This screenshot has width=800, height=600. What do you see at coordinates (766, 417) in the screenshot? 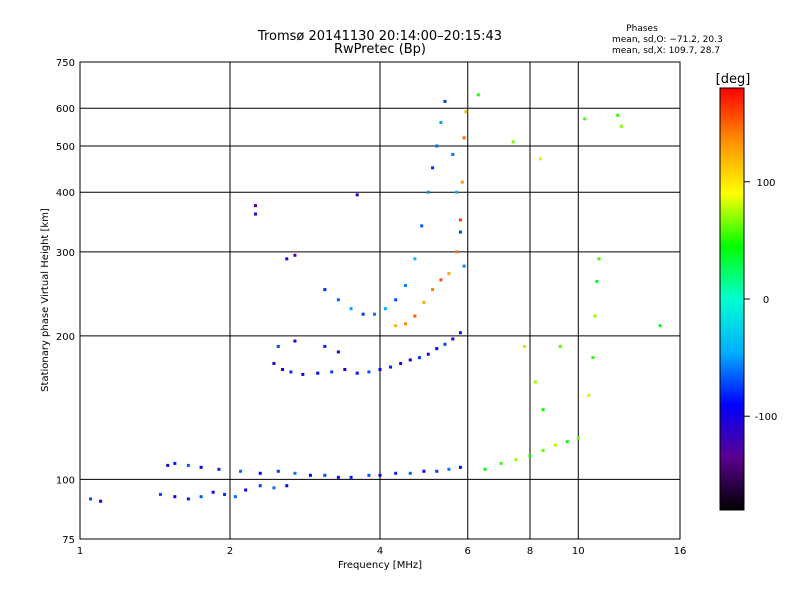
I see `colorbar-tick-label: -100` at bounding box center [766, 417].